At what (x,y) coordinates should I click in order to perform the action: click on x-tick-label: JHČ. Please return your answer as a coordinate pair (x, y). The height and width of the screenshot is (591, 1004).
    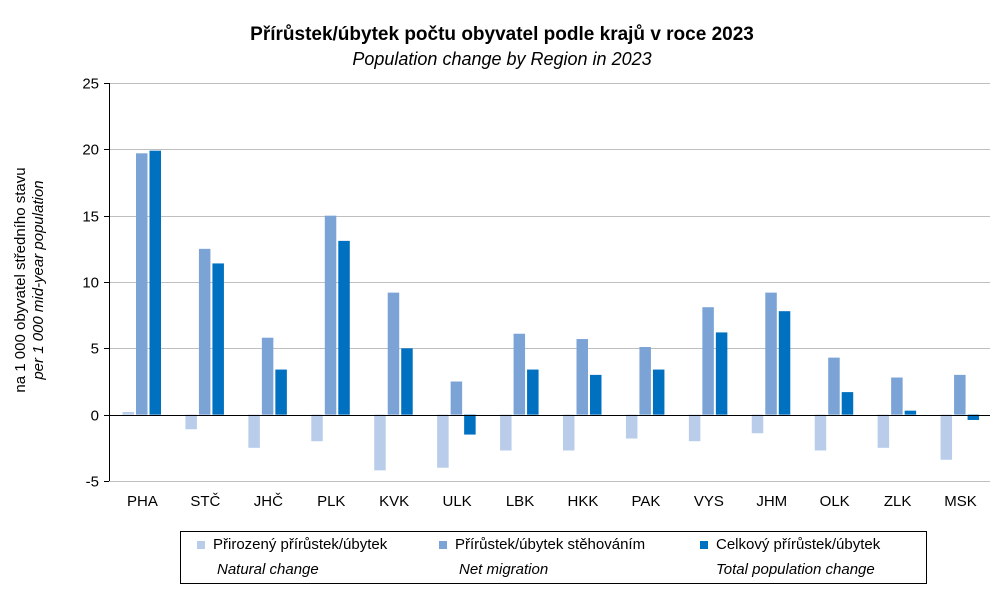
    Looking at the image, I should click on (268, 501).